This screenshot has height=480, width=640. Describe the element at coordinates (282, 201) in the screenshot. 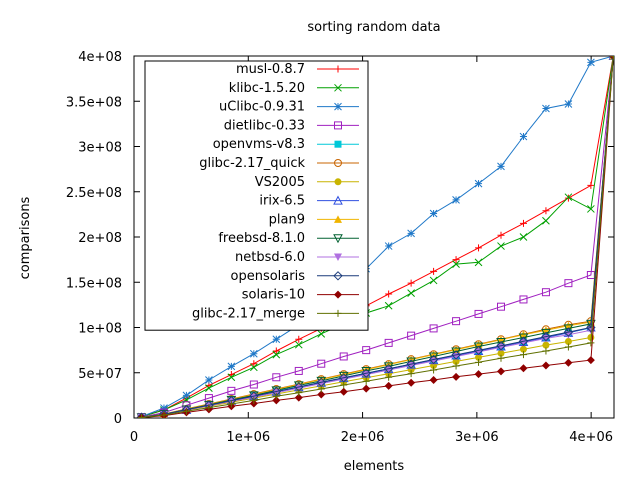

I see `legend-label: irix-6.5` at that location.